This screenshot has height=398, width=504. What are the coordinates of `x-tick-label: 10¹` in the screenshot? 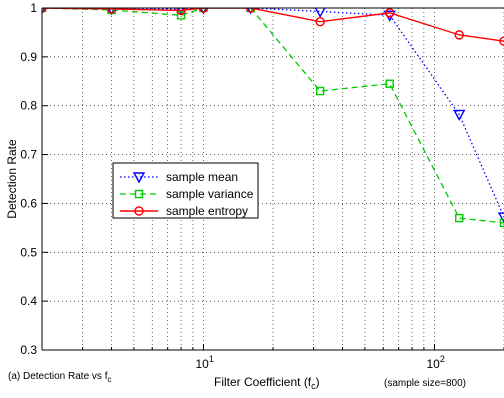 It's located at (204, 362).